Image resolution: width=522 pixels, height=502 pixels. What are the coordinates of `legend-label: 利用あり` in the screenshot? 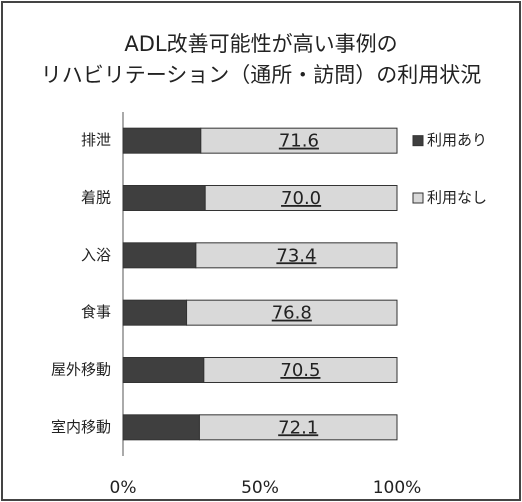 It's located at (457, 140).